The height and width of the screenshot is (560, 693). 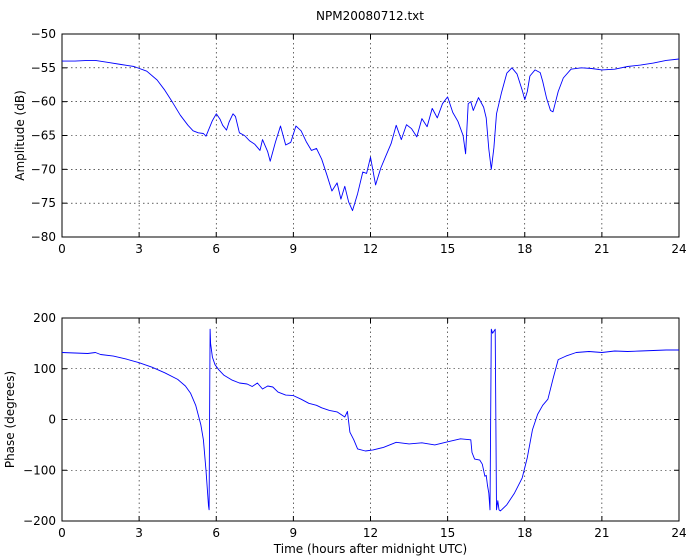 What do you see at coordinates (524, 533) in the screenshot?
I see `phase-x-tick-label: 18` at bounding box center [524, 533].